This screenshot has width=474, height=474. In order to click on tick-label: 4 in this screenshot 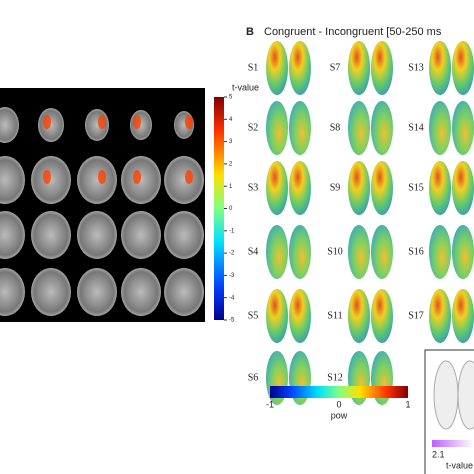, I will do `click(231, 120)`.